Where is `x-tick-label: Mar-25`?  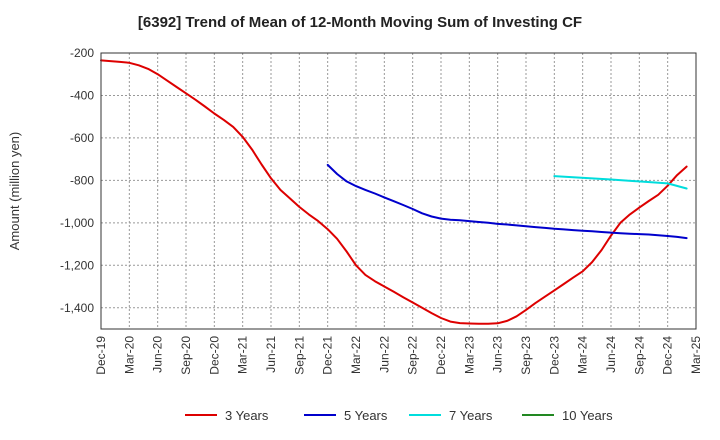
x-tick-label: Mar-25 is located at coordinates (696, 355).